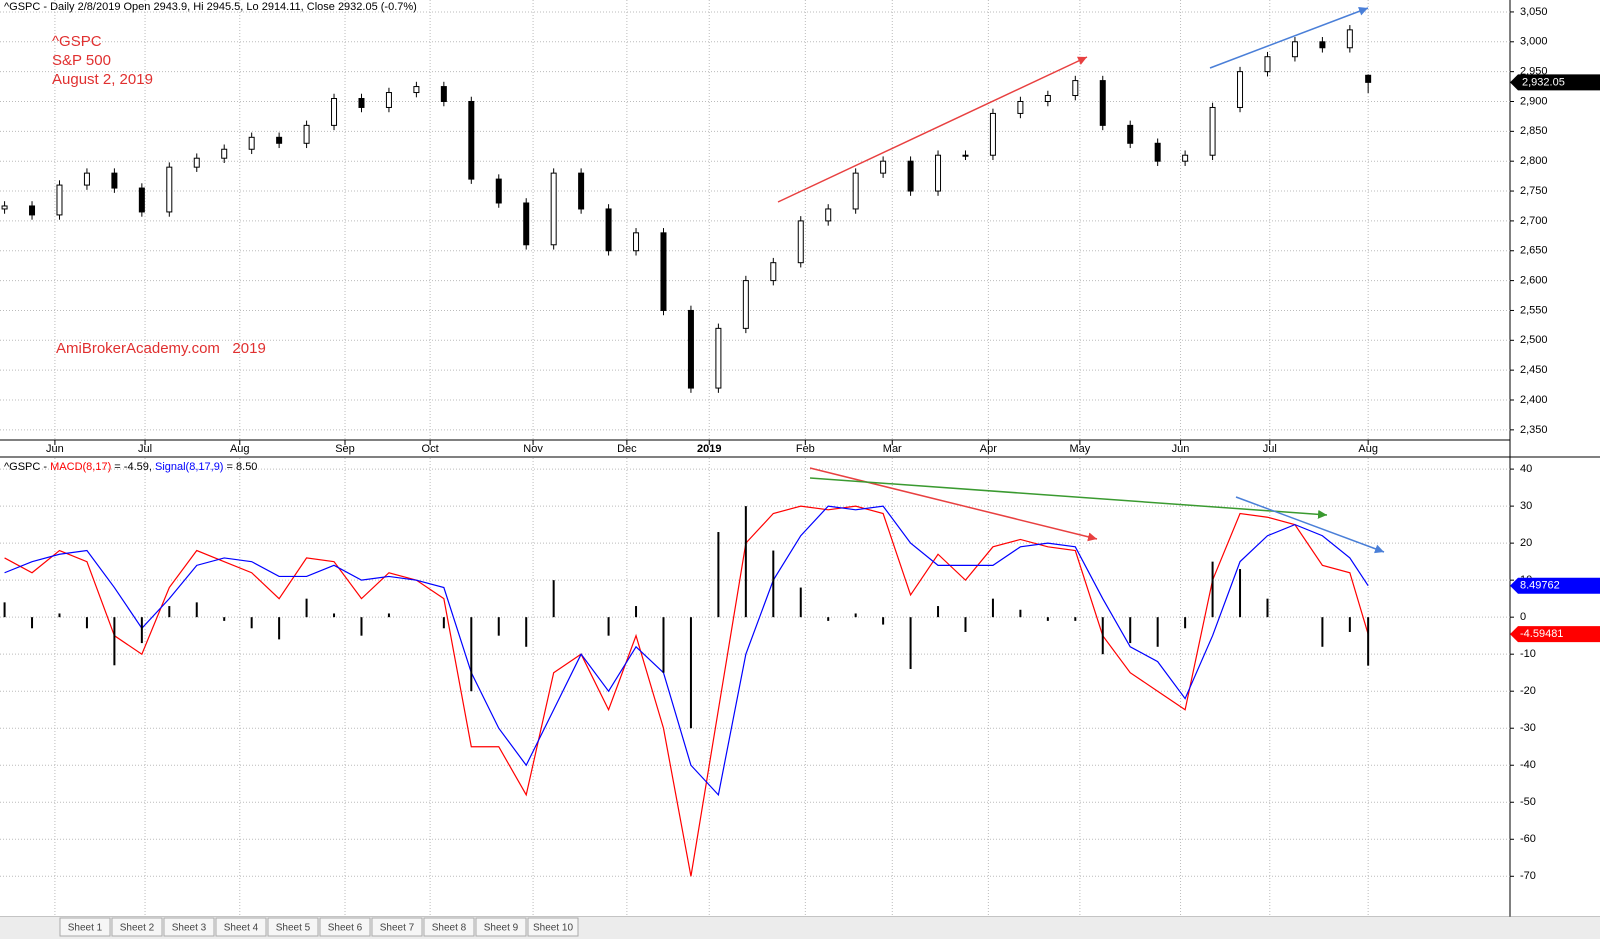  I want to click on y-tick-label: 20, so click(1526, 543).